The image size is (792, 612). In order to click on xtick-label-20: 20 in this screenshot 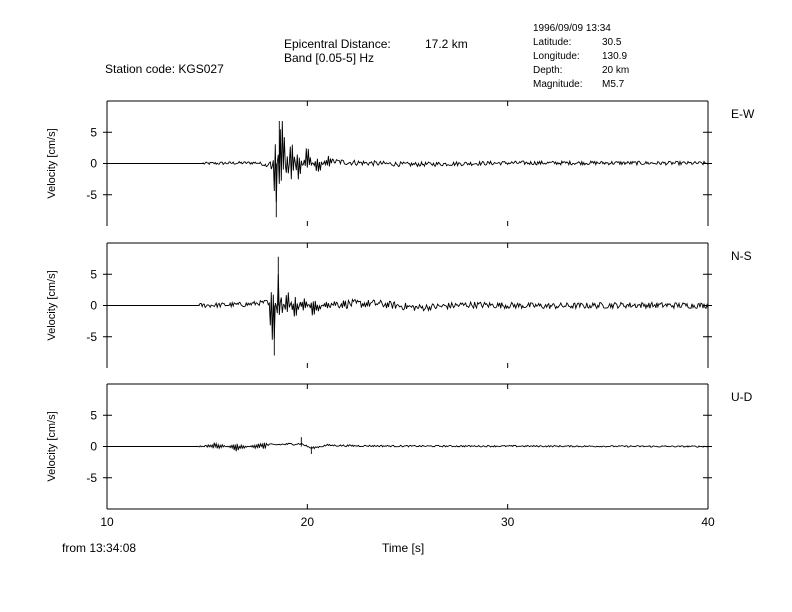, I will do `click(308, 522)`.